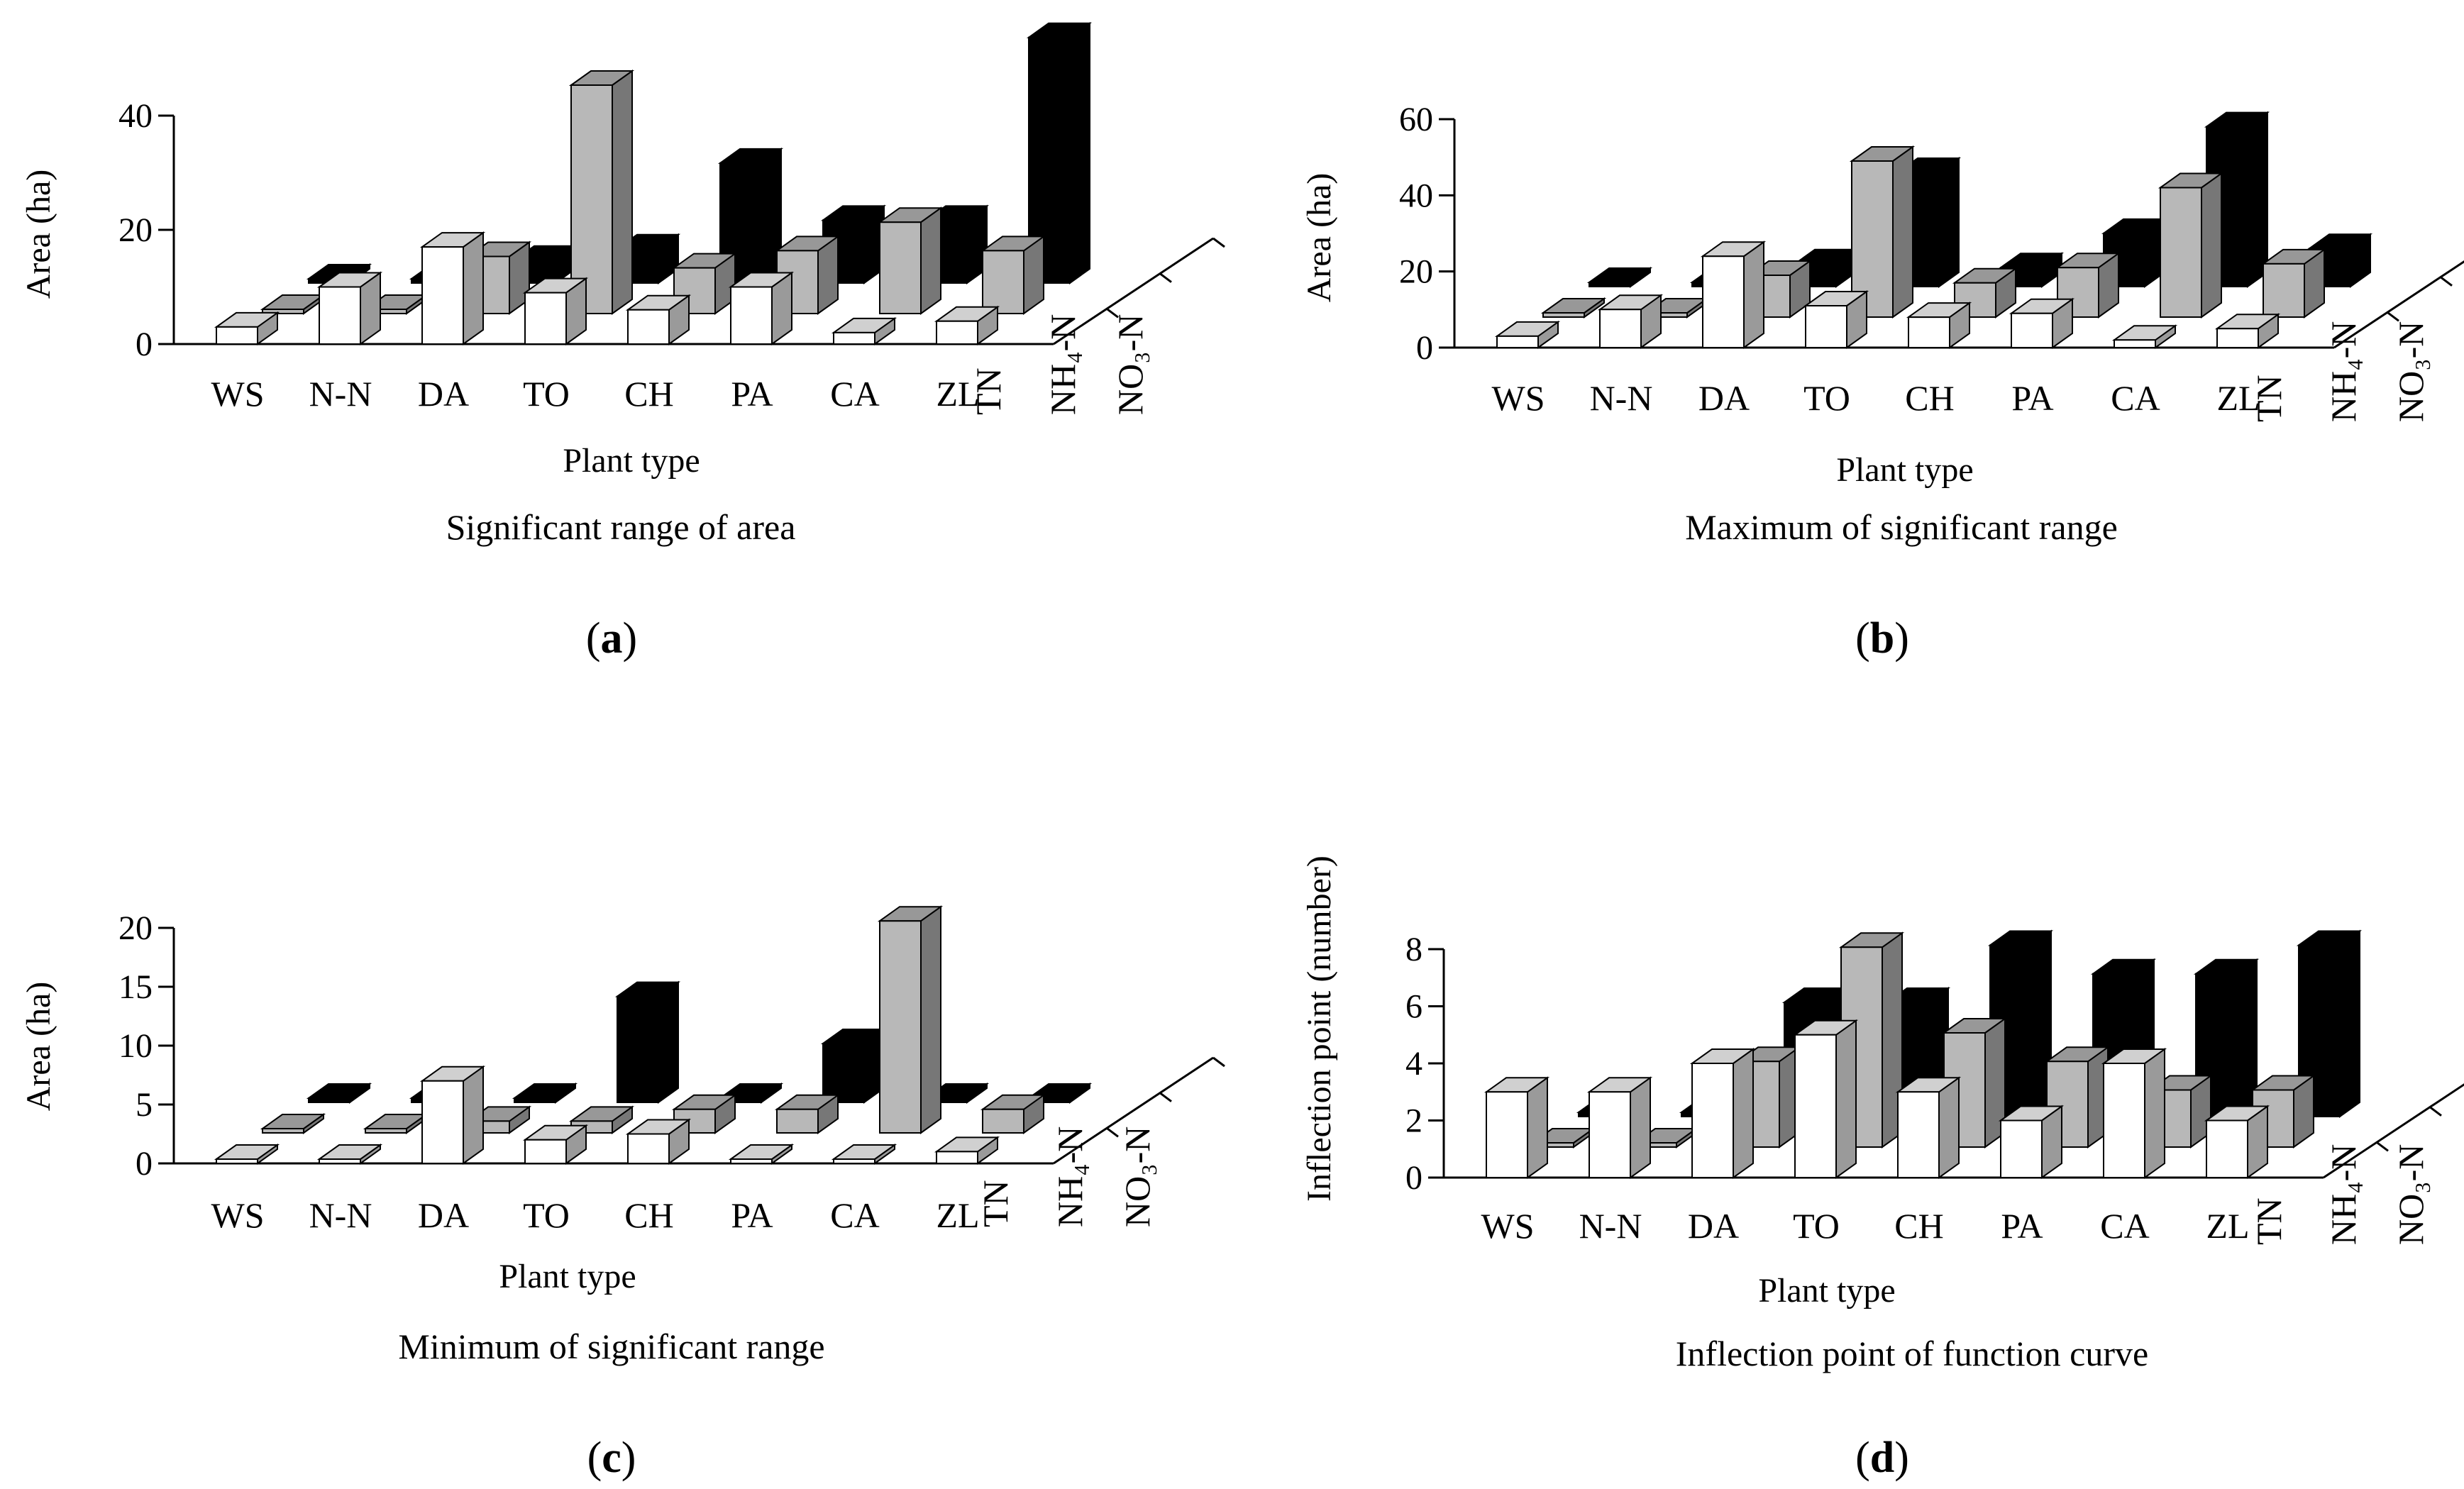 The image size is (2464, 1489). I want to click on panel-caption: Minimum of significant range, so click(611, 1346).